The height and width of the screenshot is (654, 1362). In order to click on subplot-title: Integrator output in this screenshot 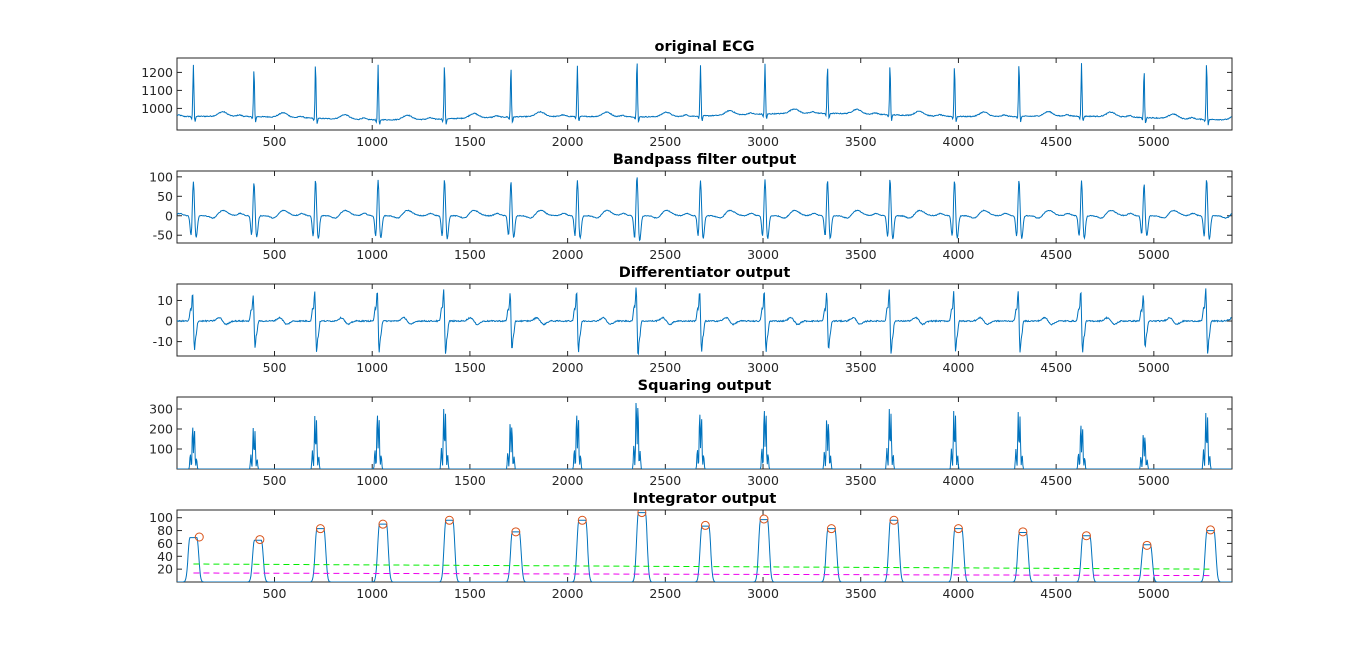, I will do `click(705, 499)`.